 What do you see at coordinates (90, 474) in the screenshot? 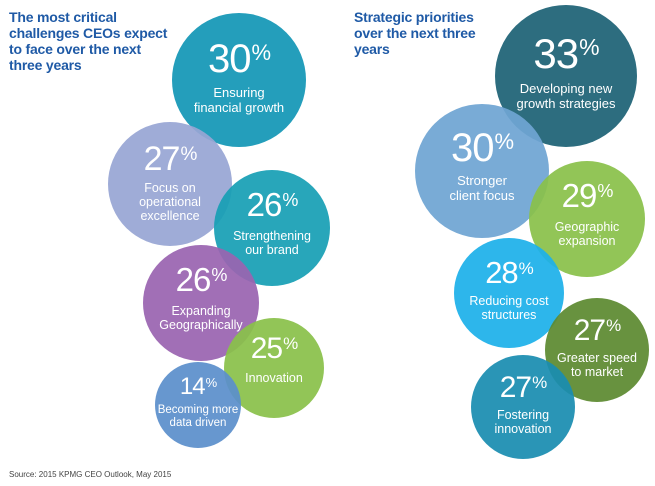
I see `source-note: Source: 2015 KPMG CEO Outlook, May 2015` at bounding box center [90, 474].